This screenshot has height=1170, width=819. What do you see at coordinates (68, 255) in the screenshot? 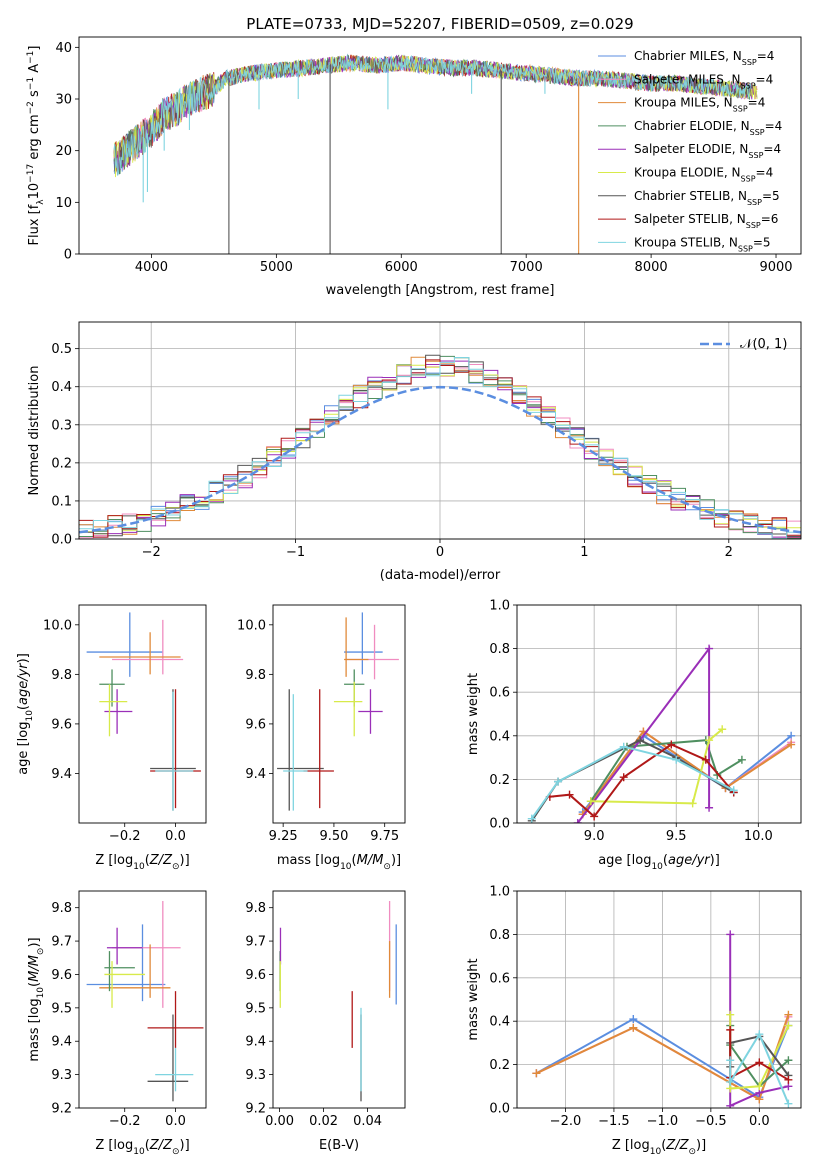
I see `y-tick-label: 0` at bounding box center [68, 255].